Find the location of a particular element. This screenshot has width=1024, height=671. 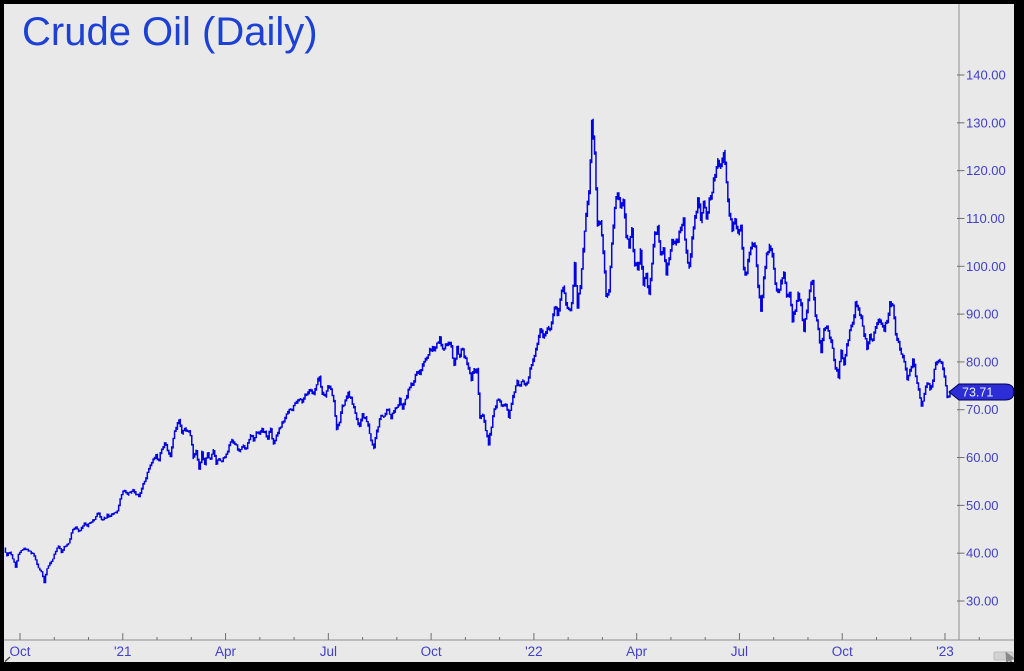

y-axis-label: 120.00 is located at coordinates (986, 170).